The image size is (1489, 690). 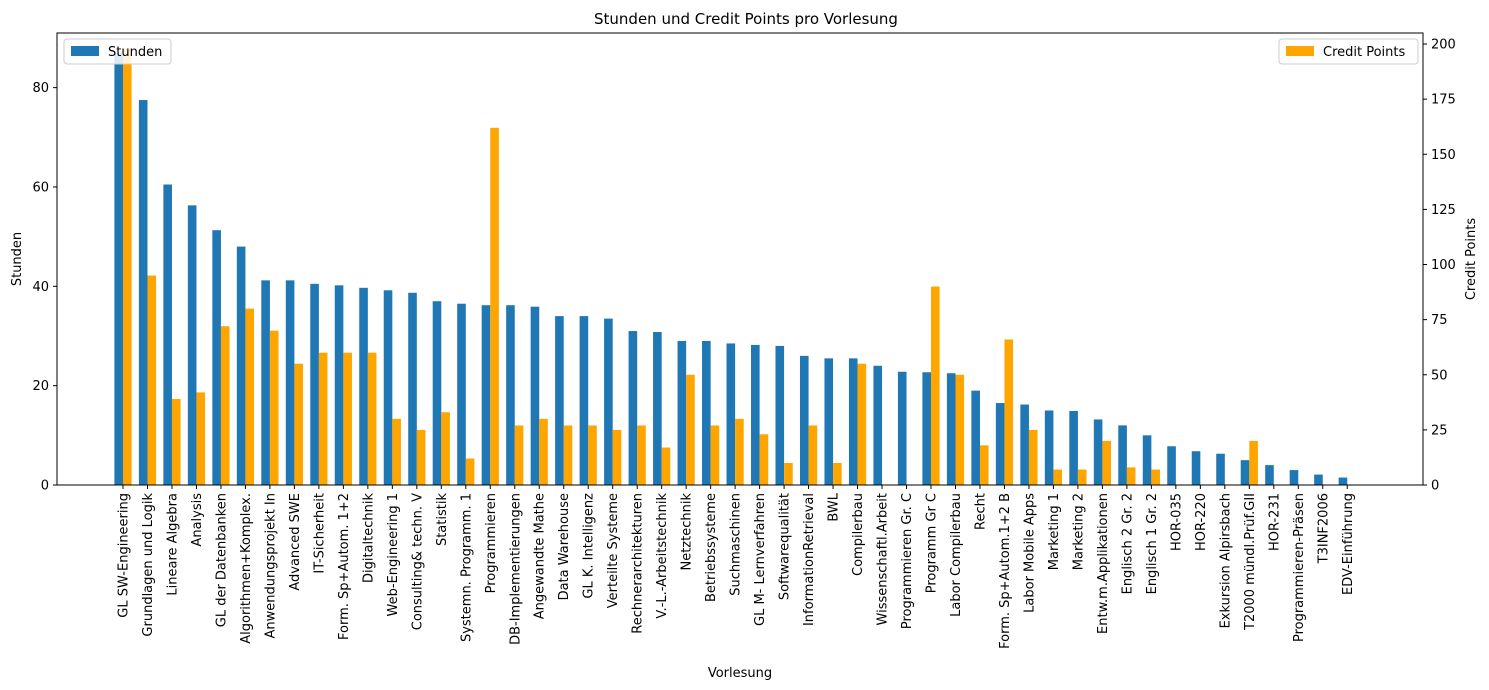 What do you see at coordinates (1435, 486) in the screenshot?
I see `y-tick-label-right: 0` at bounding box center [1435, 486].